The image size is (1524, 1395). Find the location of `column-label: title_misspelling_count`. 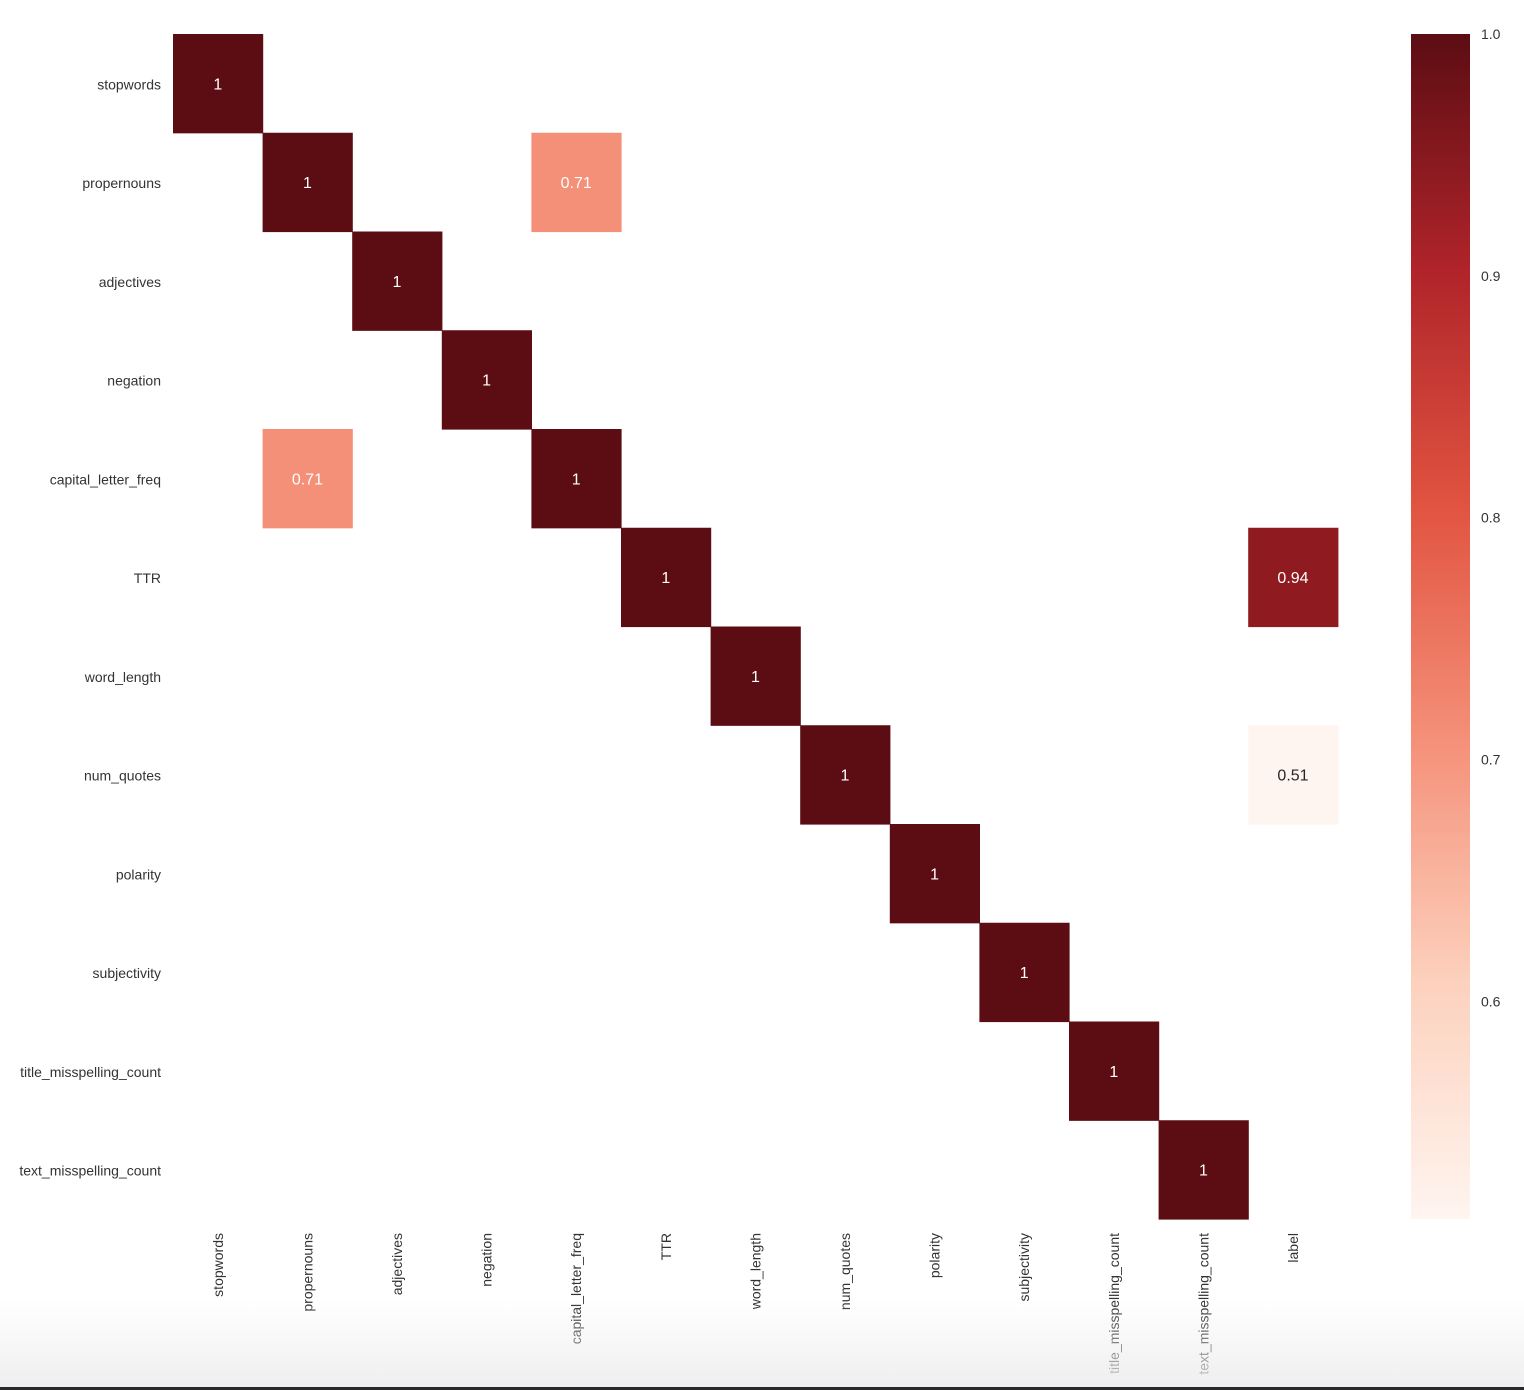

column-label: title_misspelling_count is located at coordinates (1114, 1303).